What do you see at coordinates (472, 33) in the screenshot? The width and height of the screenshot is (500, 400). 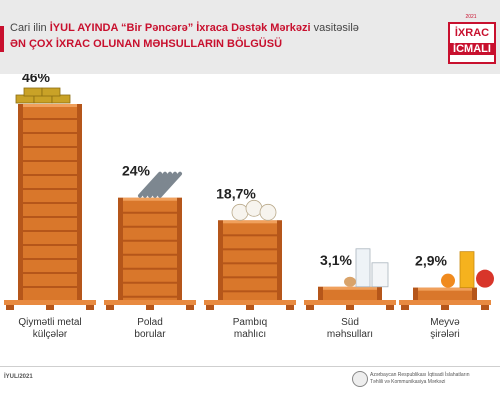 I see `badge-line1: İXRAC` at bounding box center [472, 33].